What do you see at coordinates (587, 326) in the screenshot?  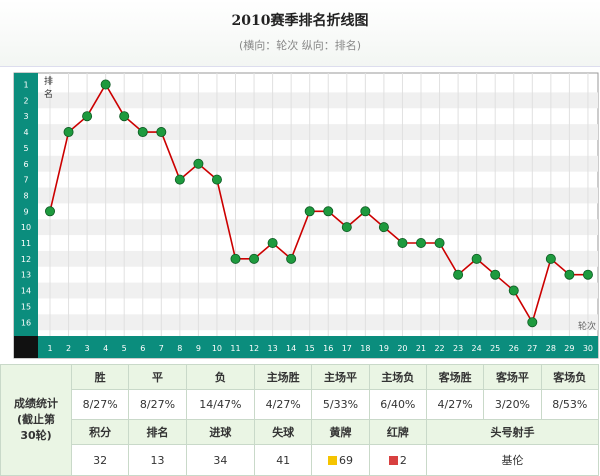 I see `x-axis-title: 轮次` at bounding box center [587, 326].